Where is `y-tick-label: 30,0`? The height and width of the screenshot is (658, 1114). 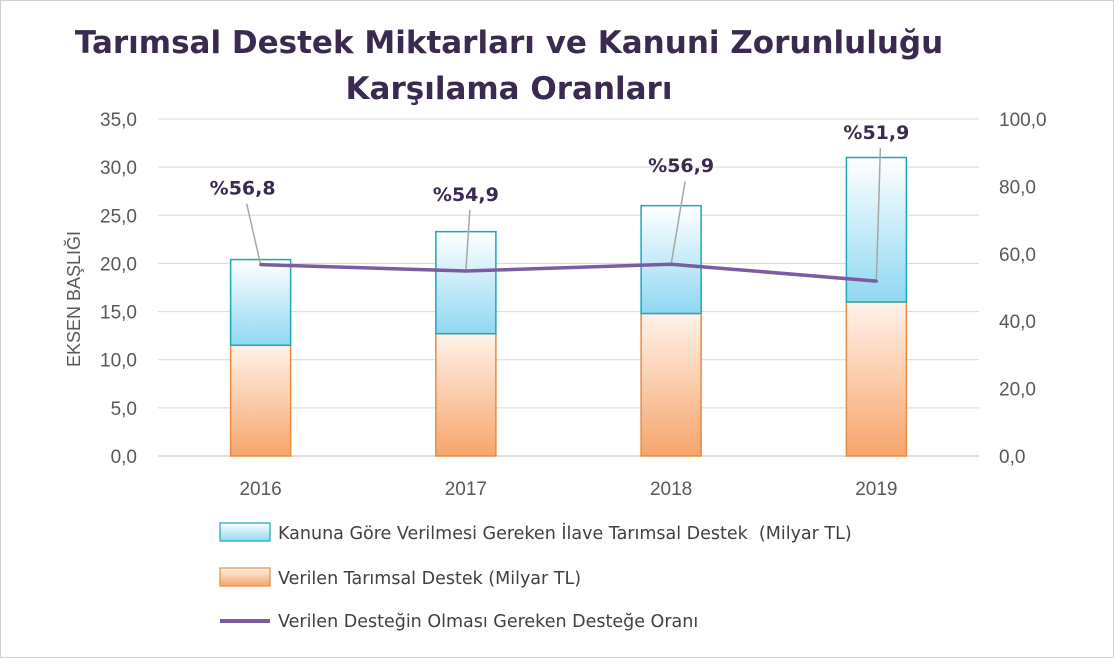 y-tick-label: 30,0 is located at coordinates (118, 168).